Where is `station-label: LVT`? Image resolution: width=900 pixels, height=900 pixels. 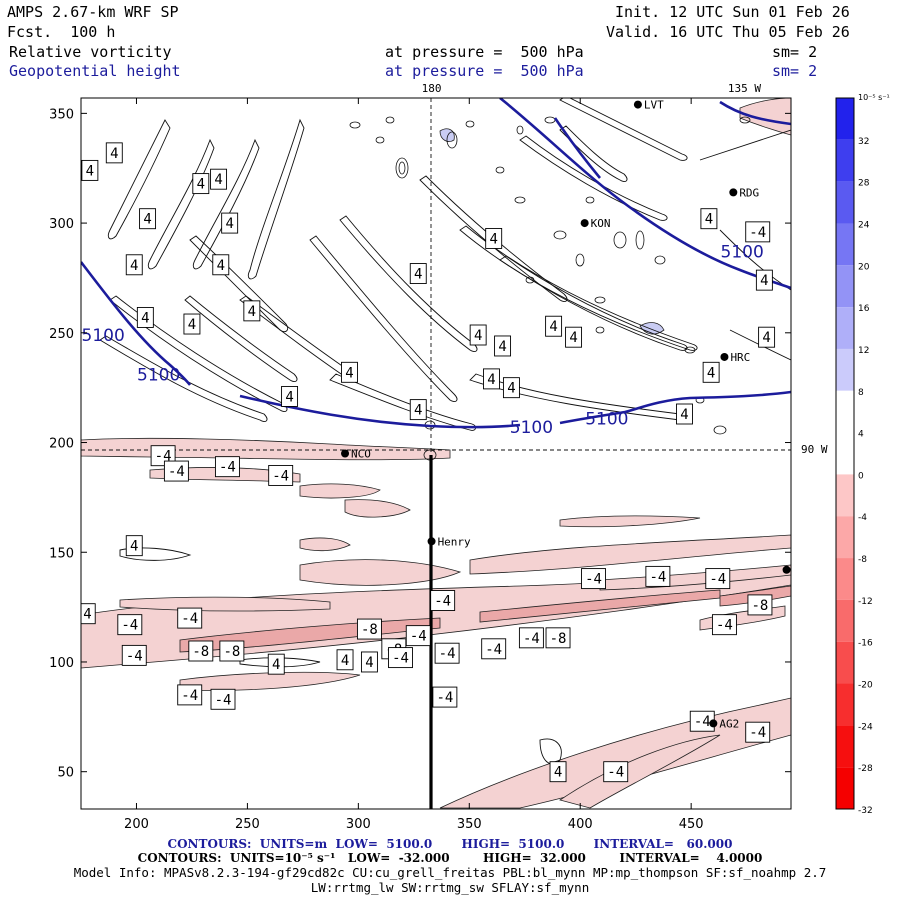
station-label: LVT is located at coordinates (654, 105).